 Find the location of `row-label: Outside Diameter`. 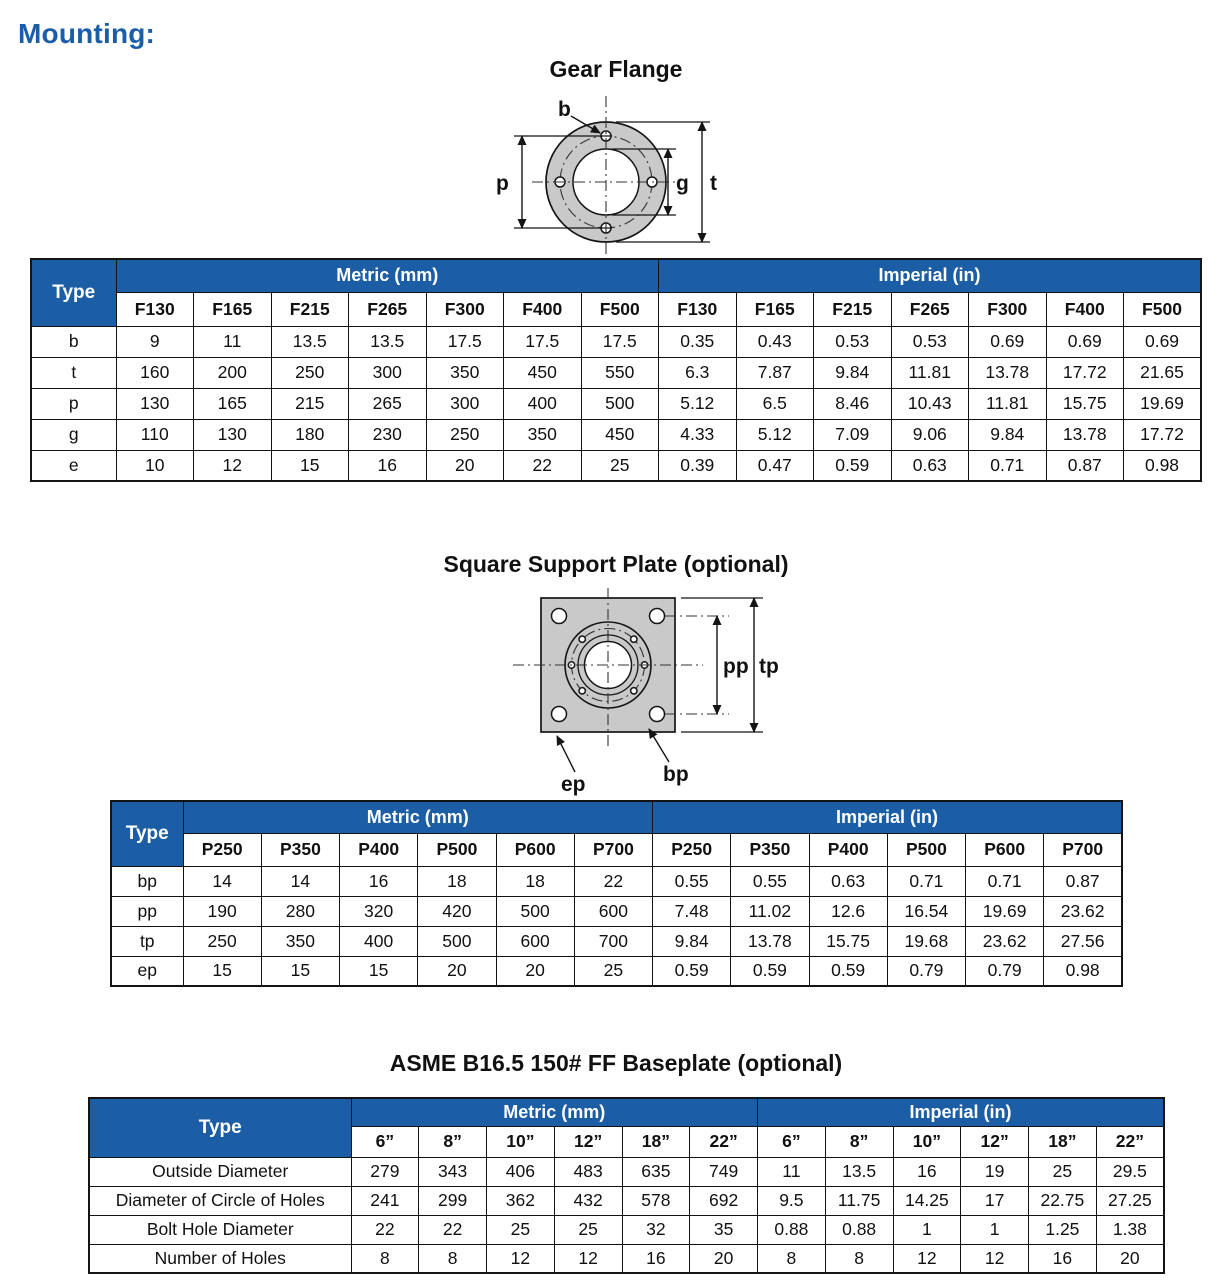

row-label: Outside Diameter is located at coordinates (220, 1171).